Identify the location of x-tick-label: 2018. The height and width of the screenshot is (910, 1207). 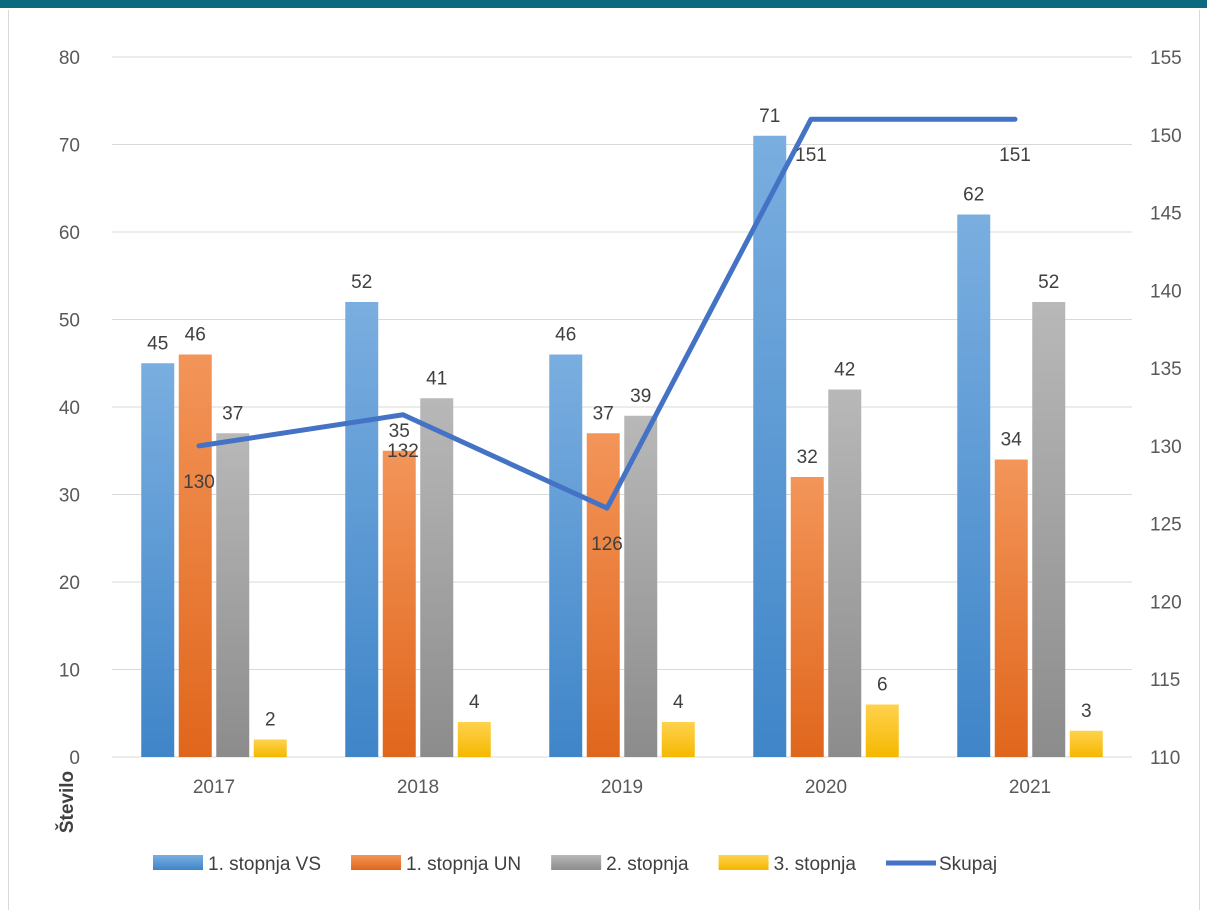
(418, 787).